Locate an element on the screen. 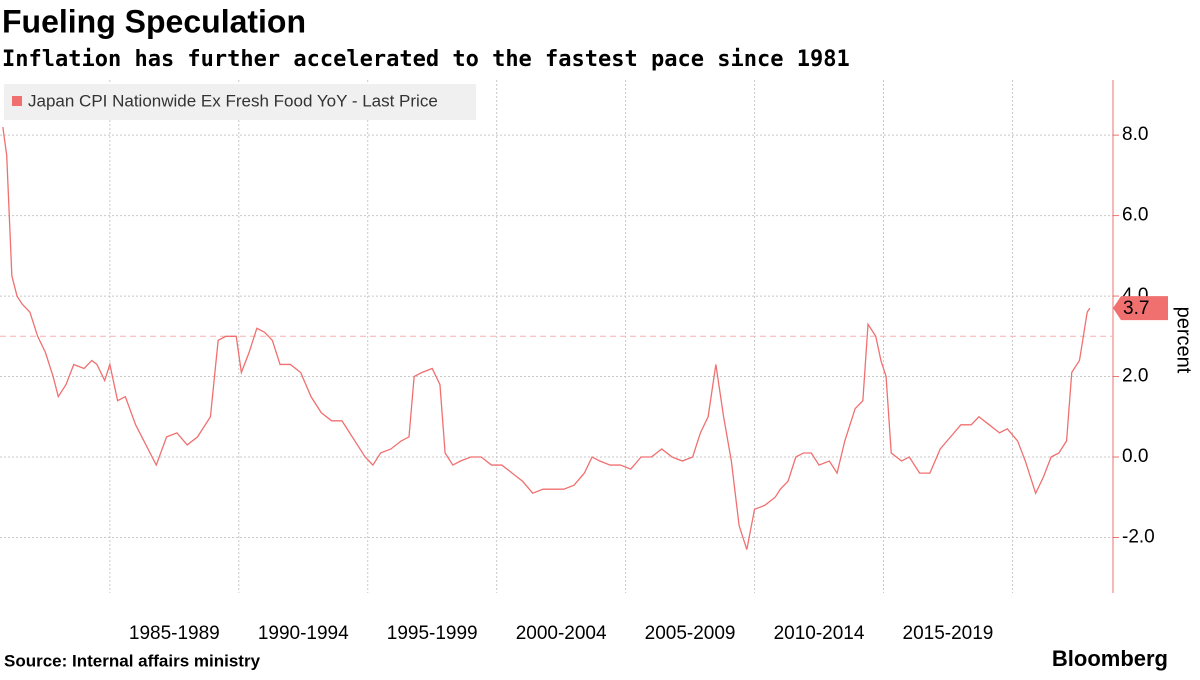 This screenshot has height=680, width=1200. y-tick-label: 6.0 is located at coordinates (1135, 215).